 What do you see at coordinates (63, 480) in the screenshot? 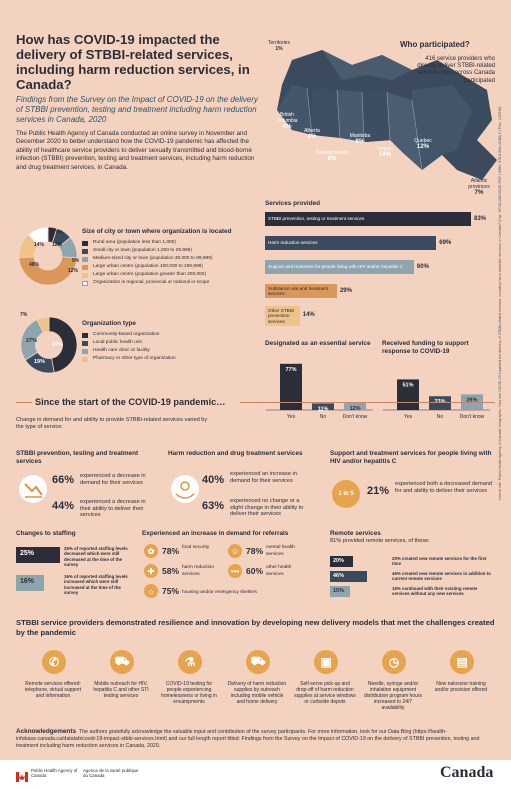
I see `stbbi-p1: 66%` at bounding box center [63, 480].